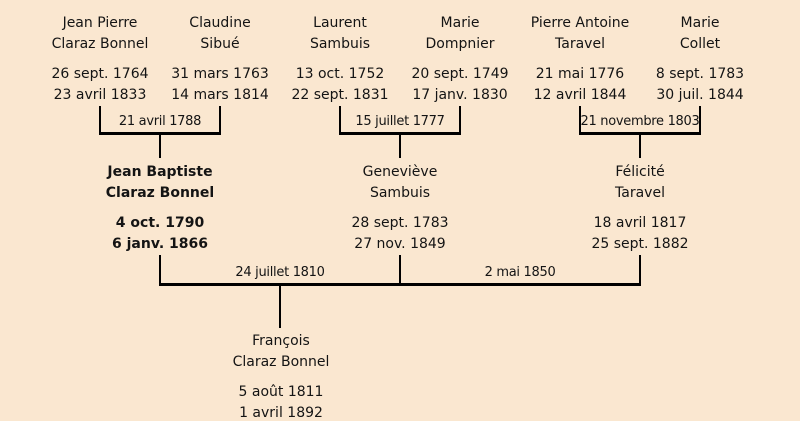 This screenshot has height=421, width=800. Describe the element at coordinates (460, 34) in the screenshot. I see `person-name: Marie Dompnier` at that location.